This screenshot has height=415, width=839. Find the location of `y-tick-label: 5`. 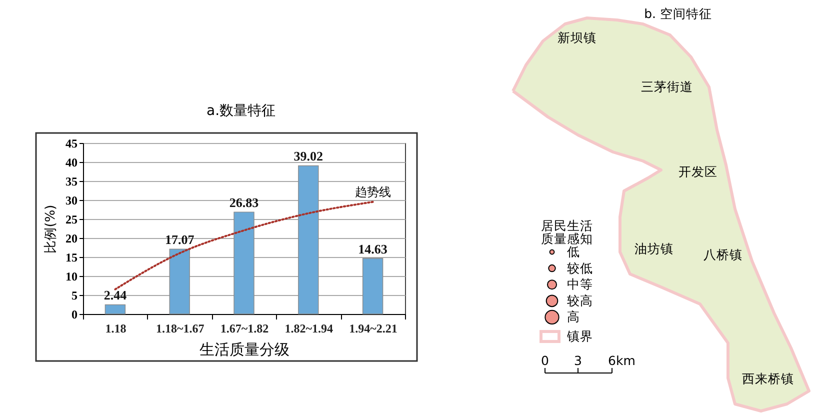

y-tick-label: 5 is located at coordinates (75, 295).